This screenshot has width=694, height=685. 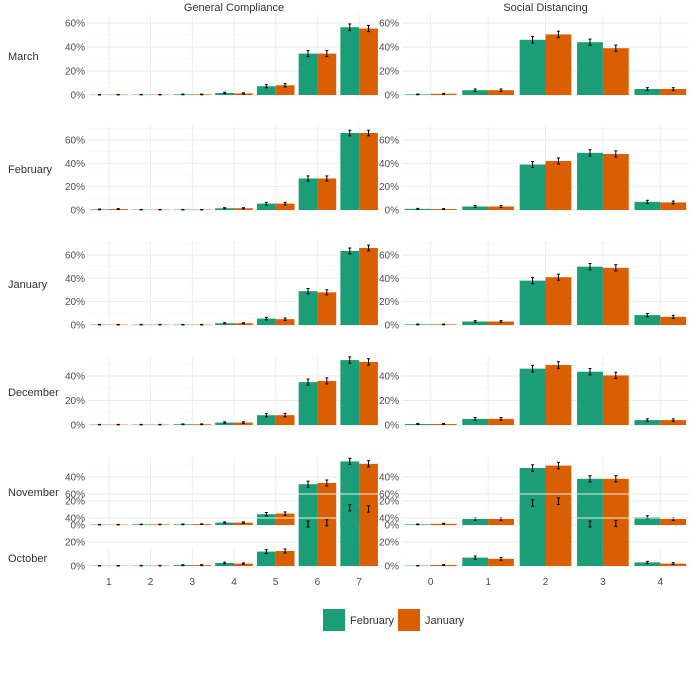 I want to click on panel-social-distancing-december: 0% 20% 40%, so click(x=534, y=394).